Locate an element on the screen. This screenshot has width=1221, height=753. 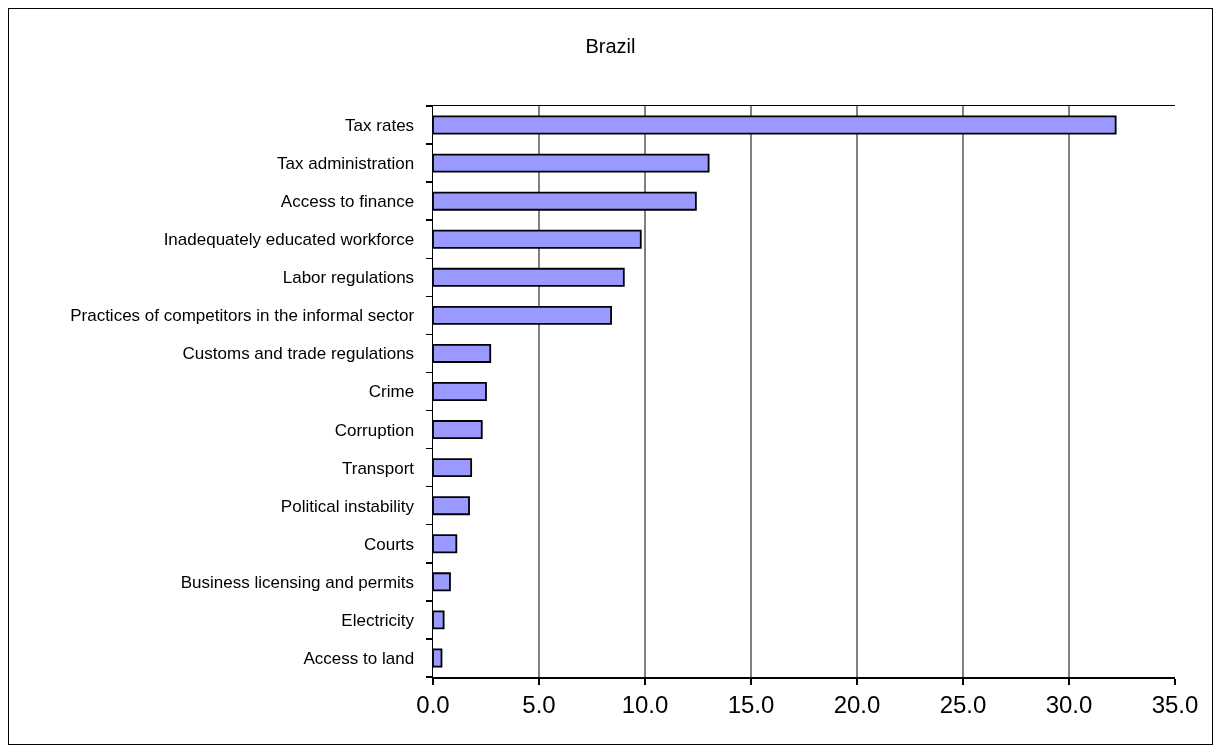
y-tick-label: Tax administration is located at coordinates (346, 164).